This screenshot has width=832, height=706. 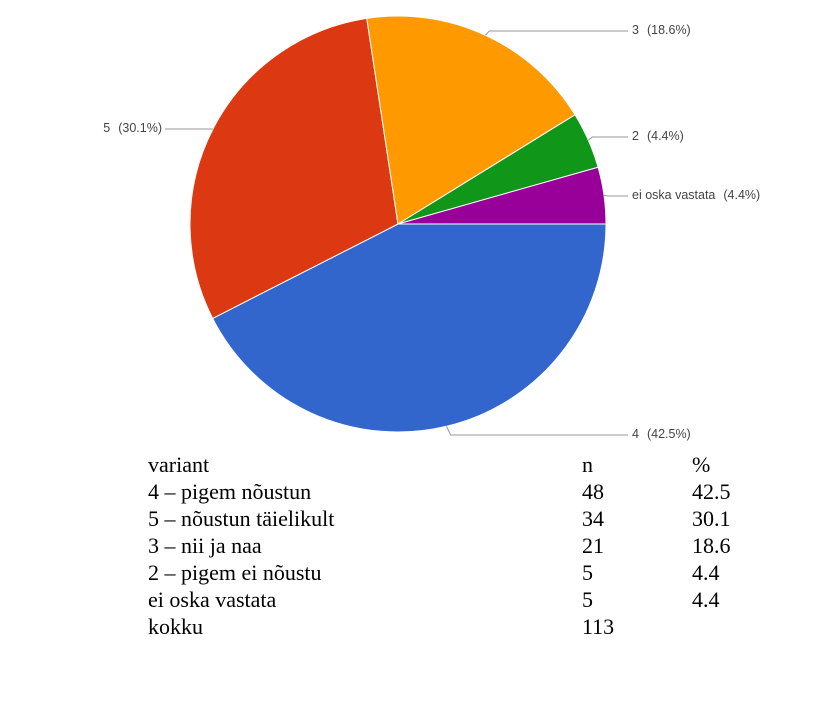 I want to click on slice-value: (18.6%), so click(x=669, y=30).